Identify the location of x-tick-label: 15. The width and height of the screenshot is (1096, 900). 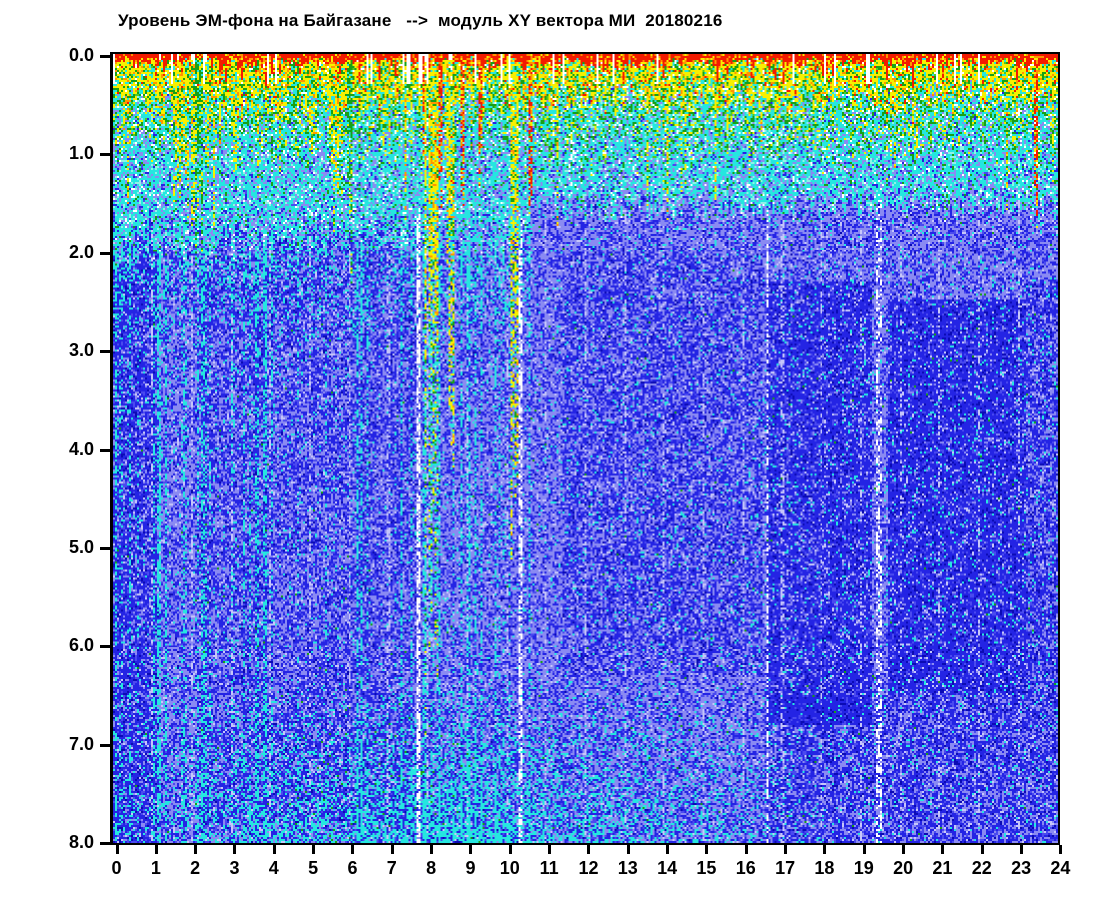
(706, 868).